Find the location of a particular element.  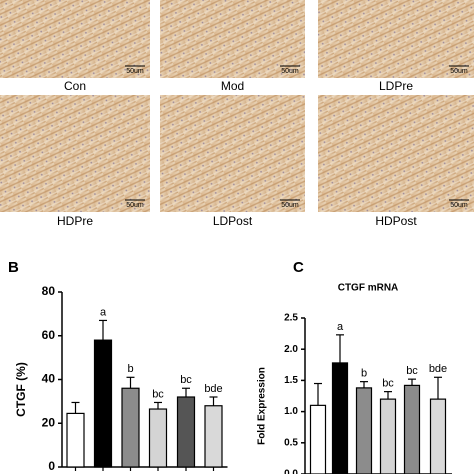

y-tick-label: 40 is located at coordinates (49, 379).